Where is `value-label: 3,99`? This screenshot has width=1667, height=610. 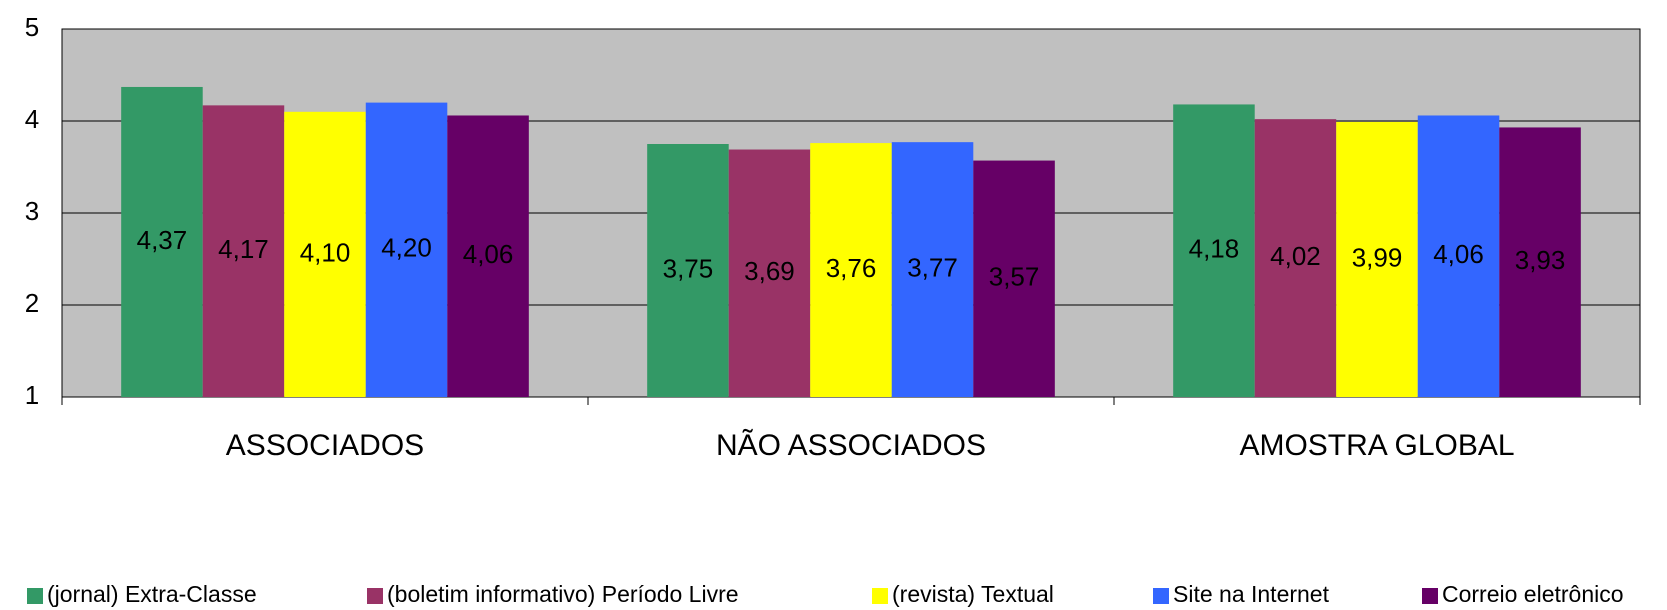
value-label: 3,99 is located at coordinates (1377, 257).